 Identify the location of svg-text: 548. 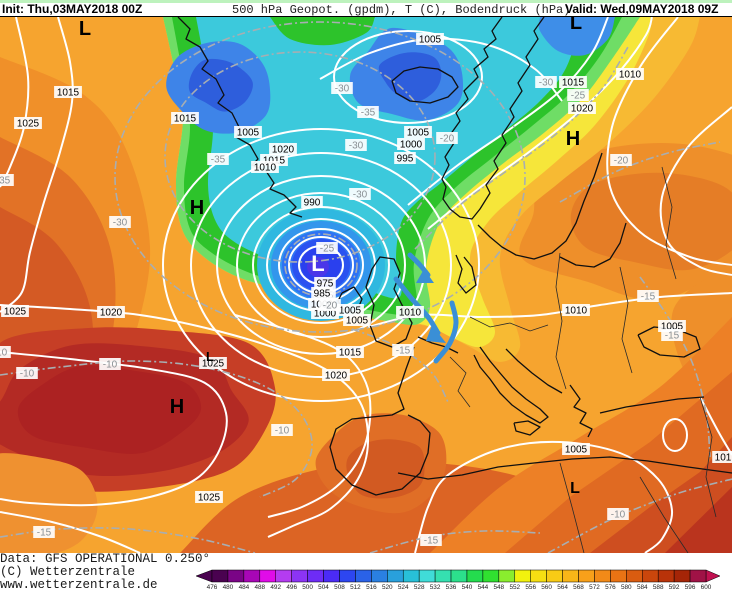
(498, 587).